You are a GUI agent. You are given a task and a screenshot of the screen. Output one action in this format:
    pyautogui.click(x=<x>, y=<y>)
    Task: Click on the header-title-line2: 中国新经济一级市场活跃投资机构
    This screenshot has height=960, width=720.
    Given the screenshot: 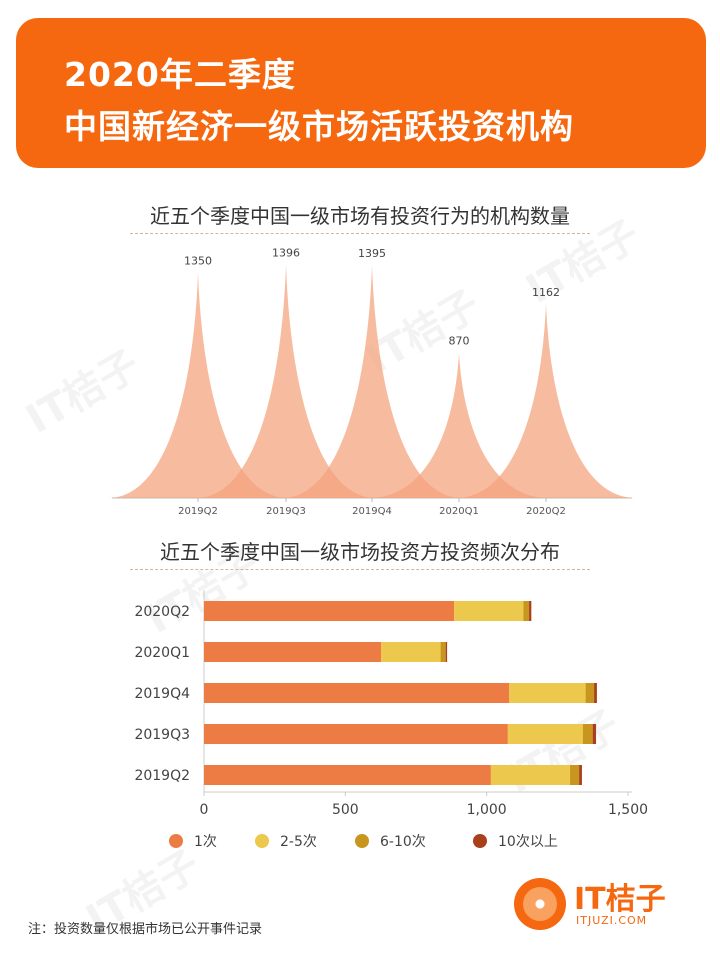 What is the action you would take?
    pyautogui.click(x=319, y=126)
    